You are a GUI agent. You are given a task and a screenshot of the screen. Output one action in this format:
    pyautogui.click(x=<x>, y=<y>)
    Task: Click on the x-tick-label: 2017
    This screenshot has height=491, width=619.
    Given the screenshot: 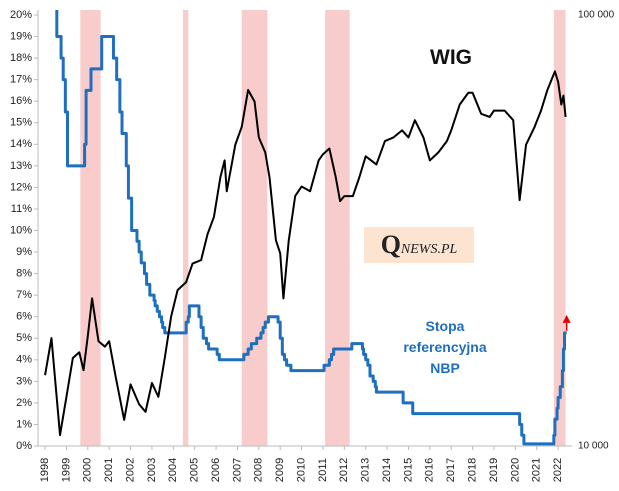 What is the action you would take?
    pyautogui.click(x=451, y=470)
    